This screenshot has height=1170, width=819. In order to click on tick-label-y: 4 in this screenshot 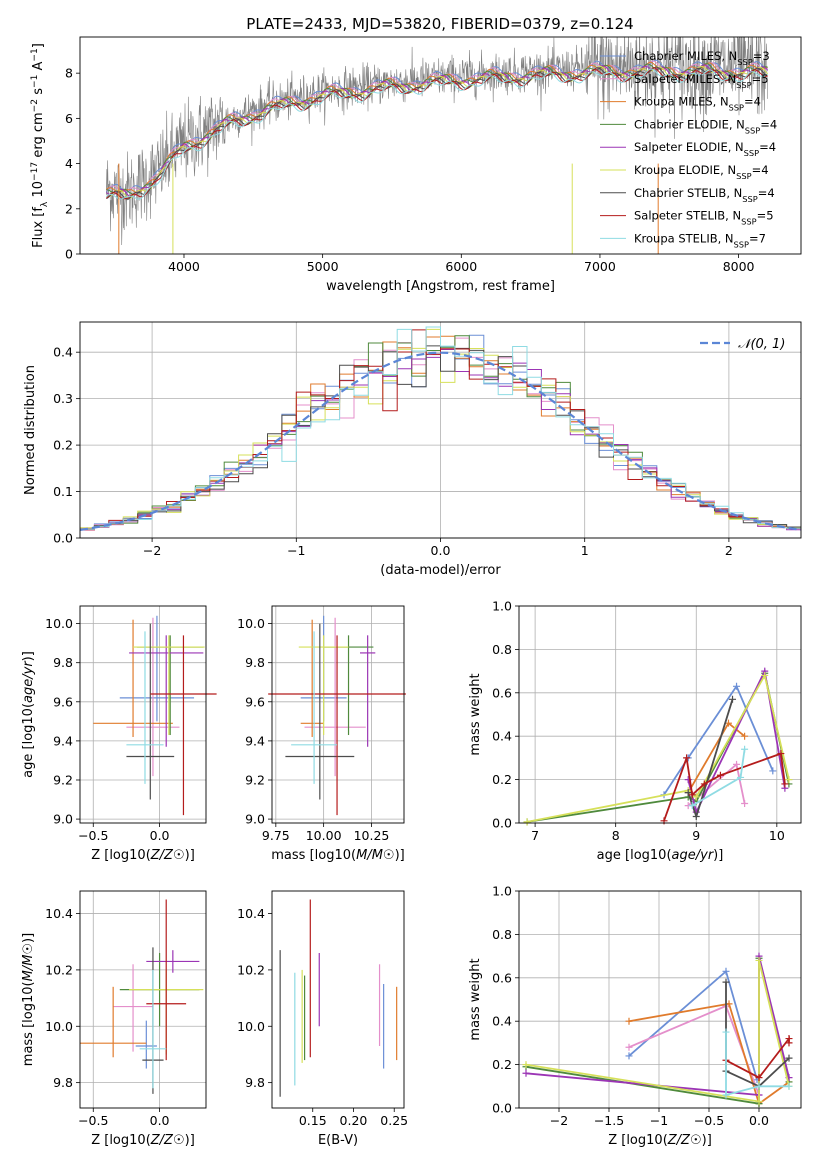, I will do `click(69, 163)`.